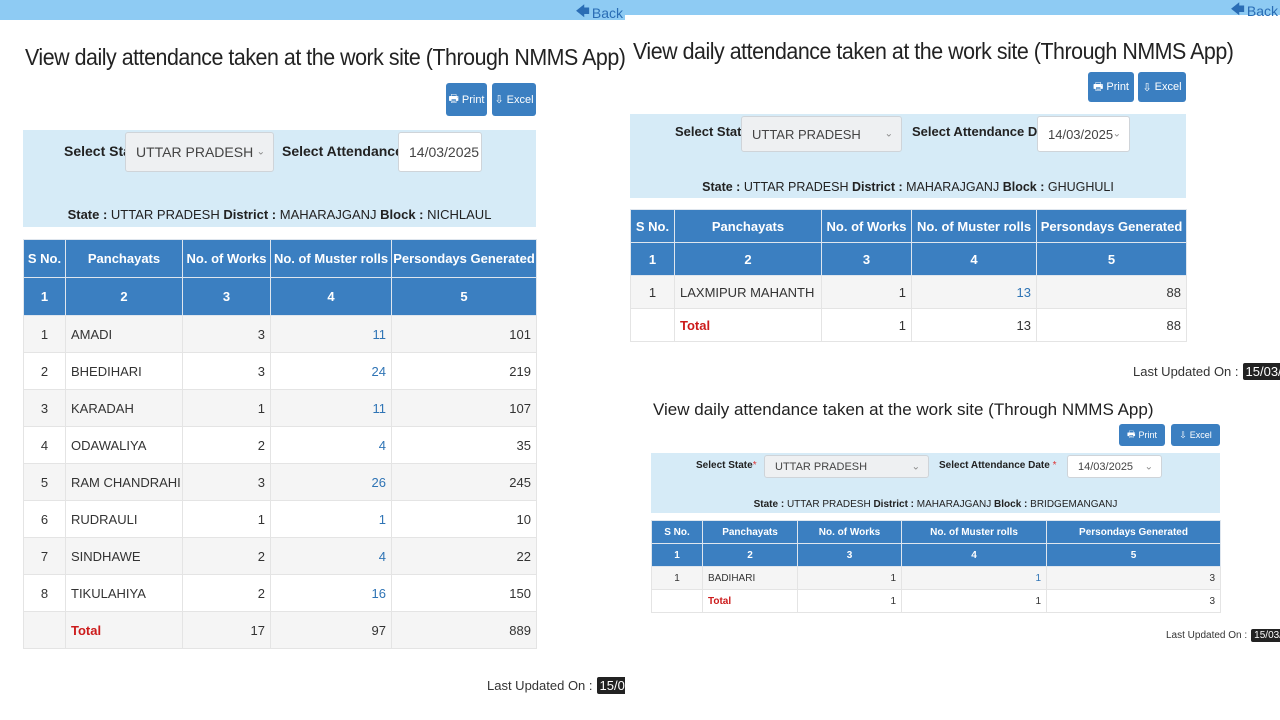  I want to click on table-row: 2 BHEDIHARI 3 24 219, so click(280, 371).